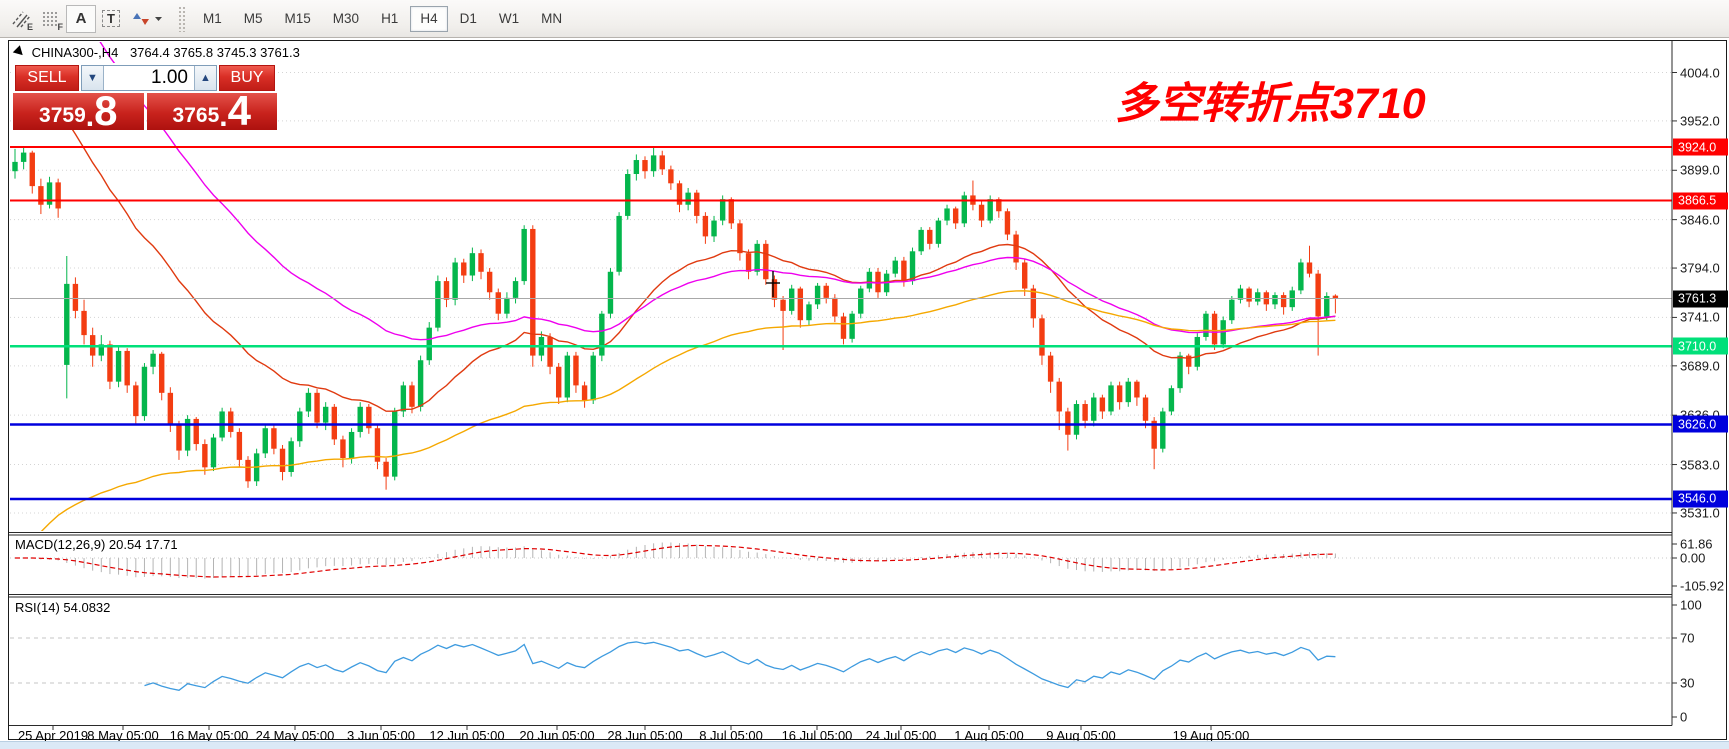  What do you see at coordinates (1684, 717) in the screenshot?
I see `rsi-axis-label: 0` at bounding box center [1684, 717].